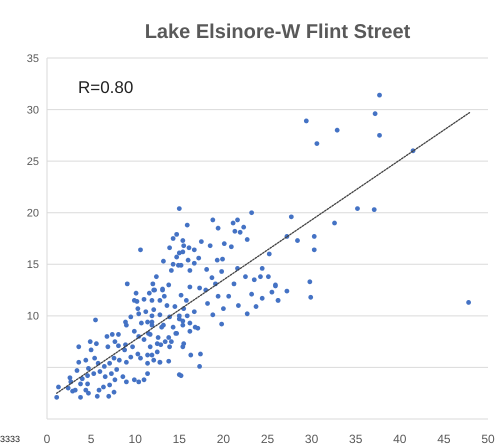 The image size is (503, 448). Describe the element at coordinates (47, 439) in the screenshot. I see `x-tick-label: 0` at that location.